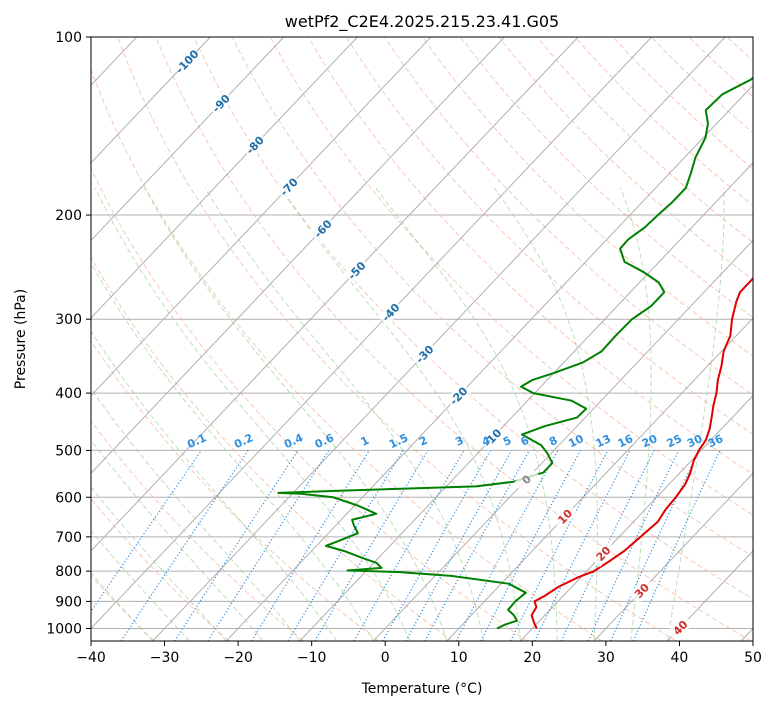 The height and width of the screenshot is (708, 775). Describe the element at coordinates (680, 658) in the screenshot. I see `x-tick-label: 40` at that location.